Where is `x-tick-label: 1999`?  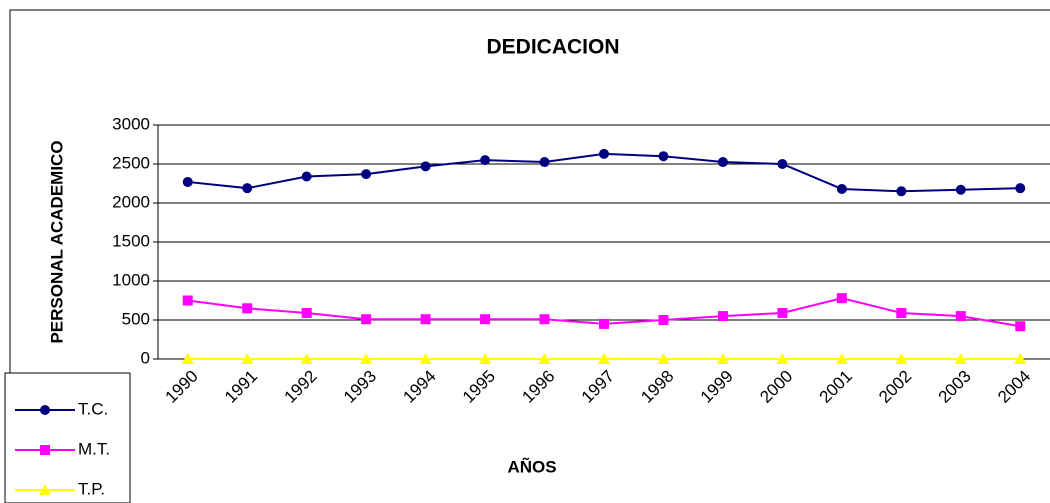
x-tick-label: 1999 is located at coordinates (717, 387).